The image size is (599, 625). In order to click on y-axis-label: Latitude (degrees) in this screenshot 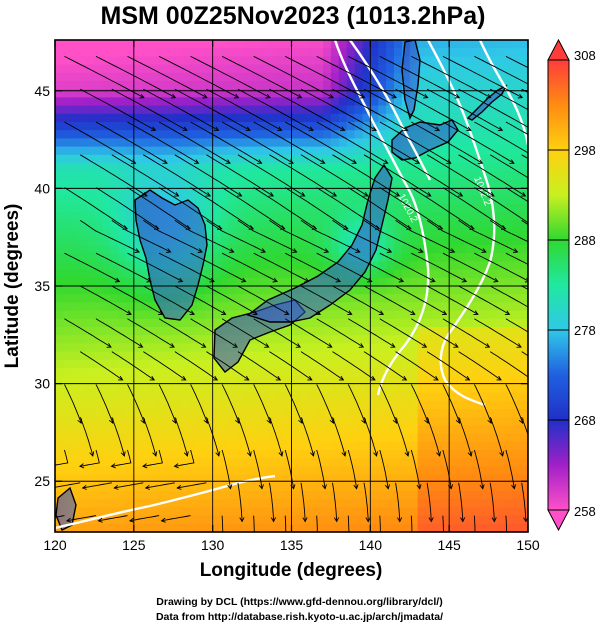, I will do `click(12, 286)`.